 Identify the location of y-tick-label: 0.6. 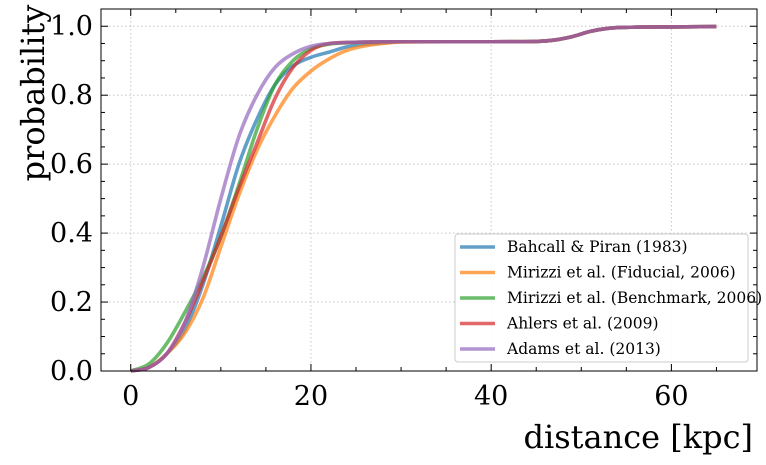
(71, 164).